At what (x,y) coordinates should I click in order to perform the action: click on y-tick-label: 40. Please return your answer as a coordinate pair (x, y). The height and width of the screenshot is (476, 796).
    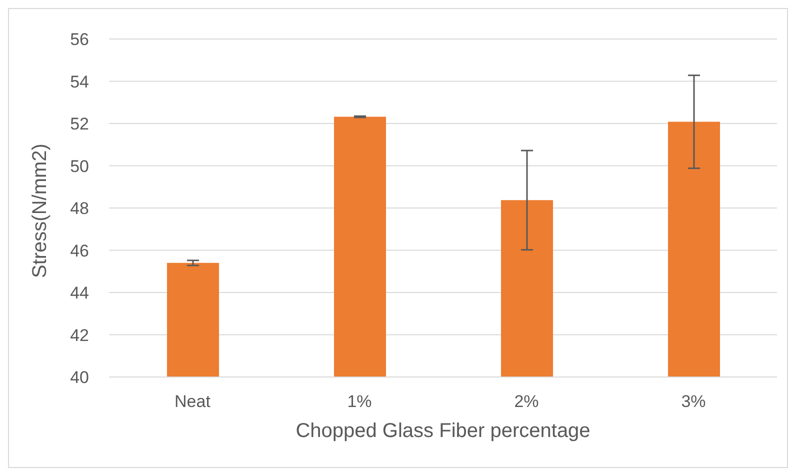
    Looking at the image, I should click on (79, 378).